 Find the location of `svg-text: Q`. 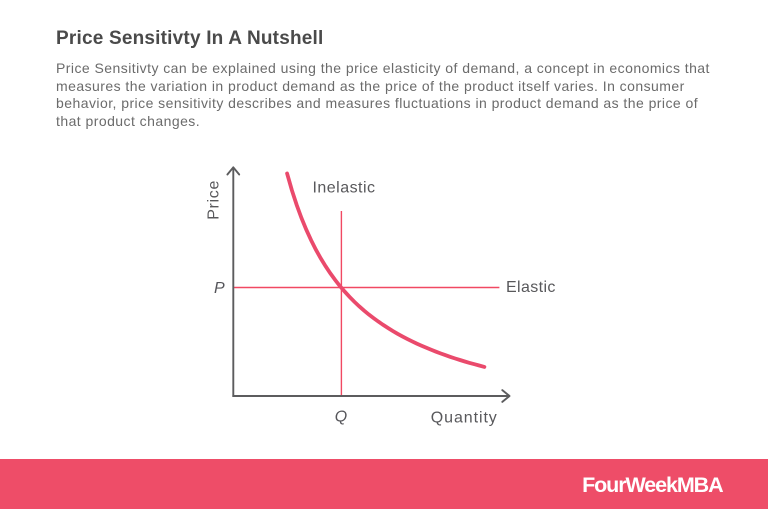

svg-text: Q is located at coordinates (341, 417).